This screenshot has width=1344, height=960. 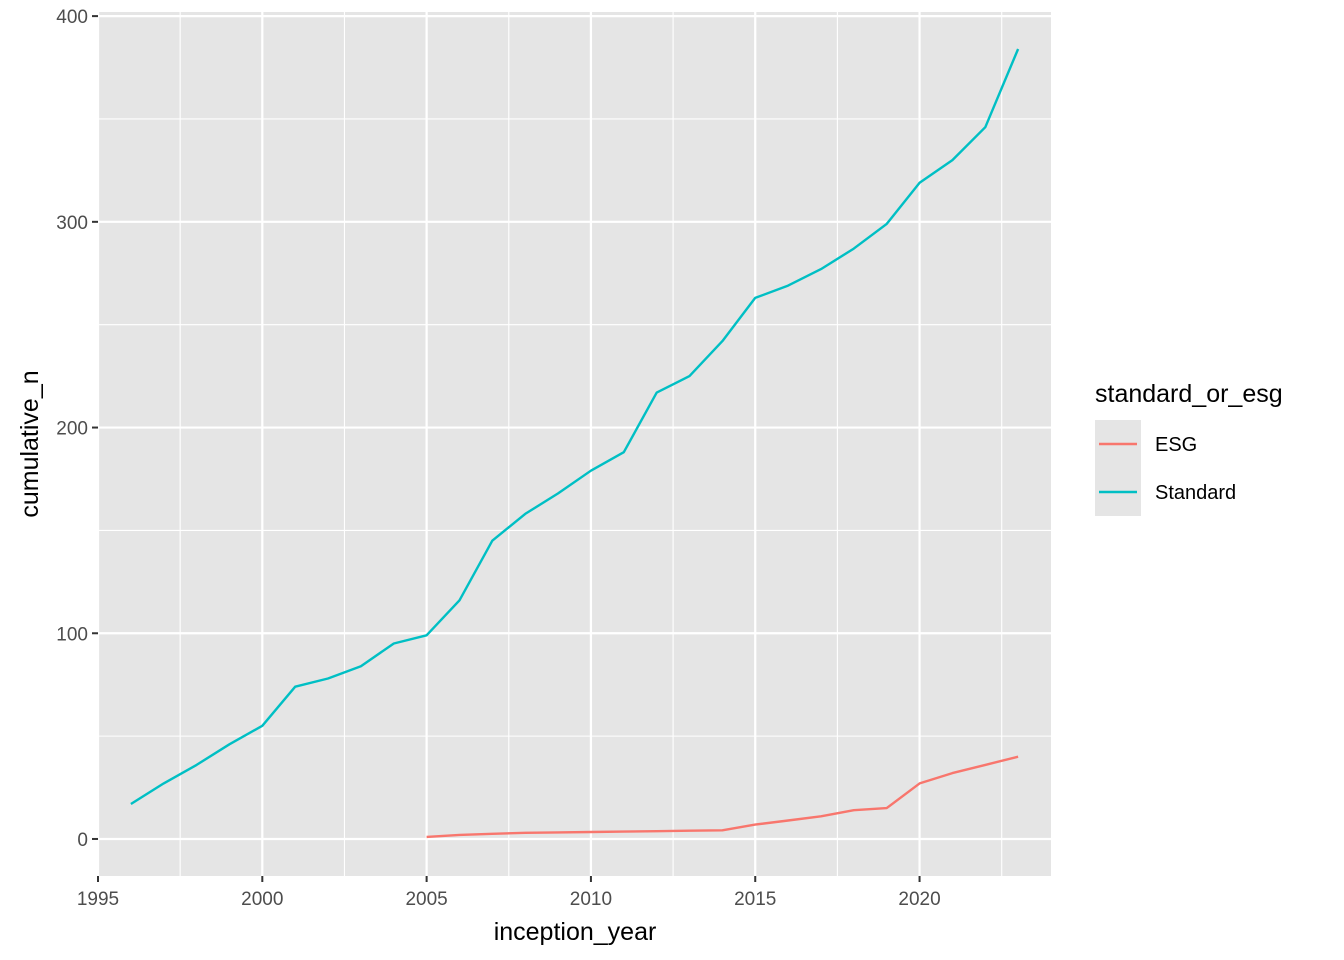 I want to click on y-tick-label: 300, so click(x=72, y=223).